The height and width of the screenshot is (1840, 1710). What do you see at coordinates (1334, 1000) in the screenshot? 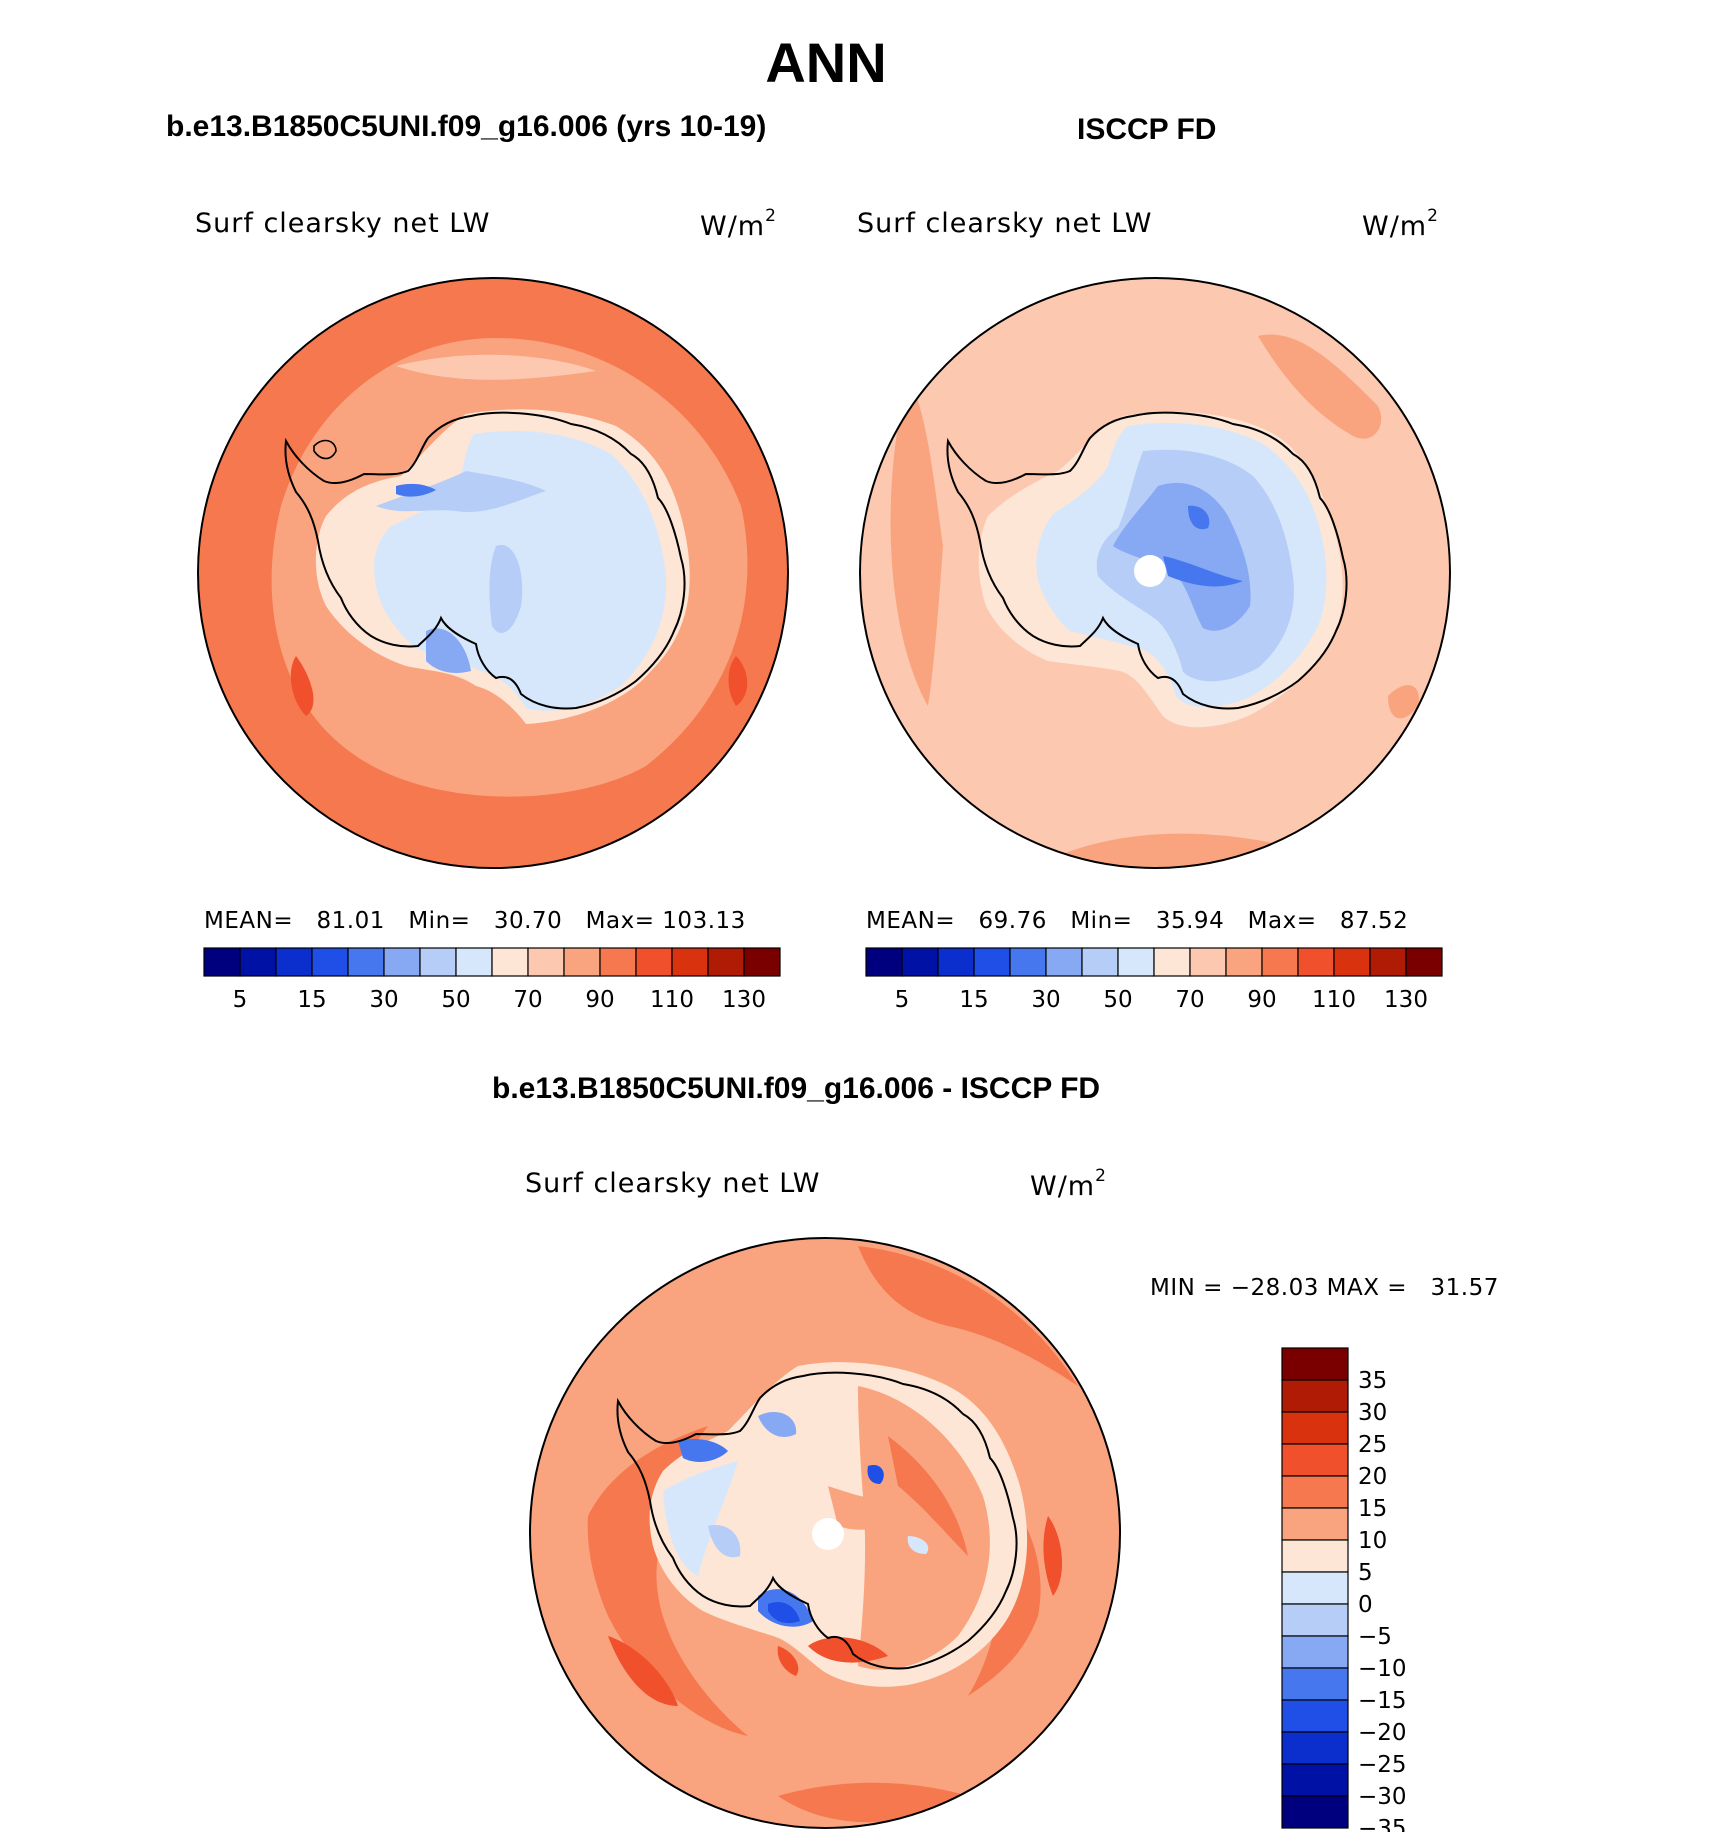
I see `panel-right-colorbar-tick-label: 110` at bounding box center [1334, 1000].